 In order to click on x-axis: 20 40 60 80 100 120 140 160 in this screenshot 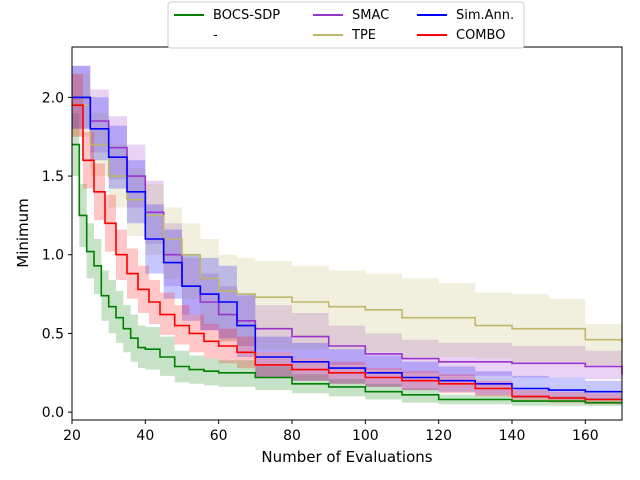, I will do `click(331, 432)`.